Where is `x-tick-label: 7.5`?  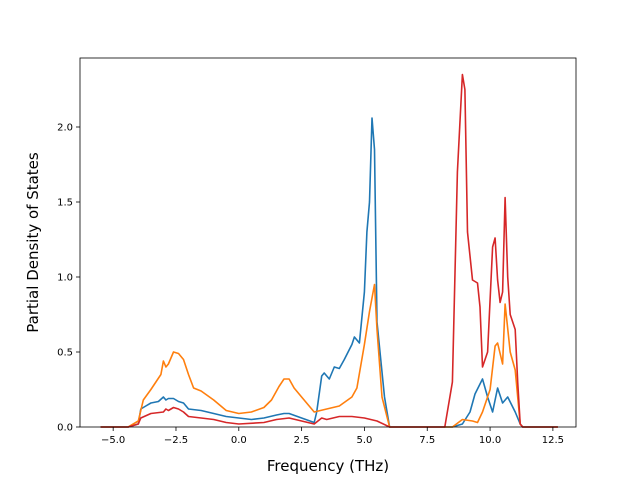
x-tick-label: 7.5 is located at coordinates (427, 440).